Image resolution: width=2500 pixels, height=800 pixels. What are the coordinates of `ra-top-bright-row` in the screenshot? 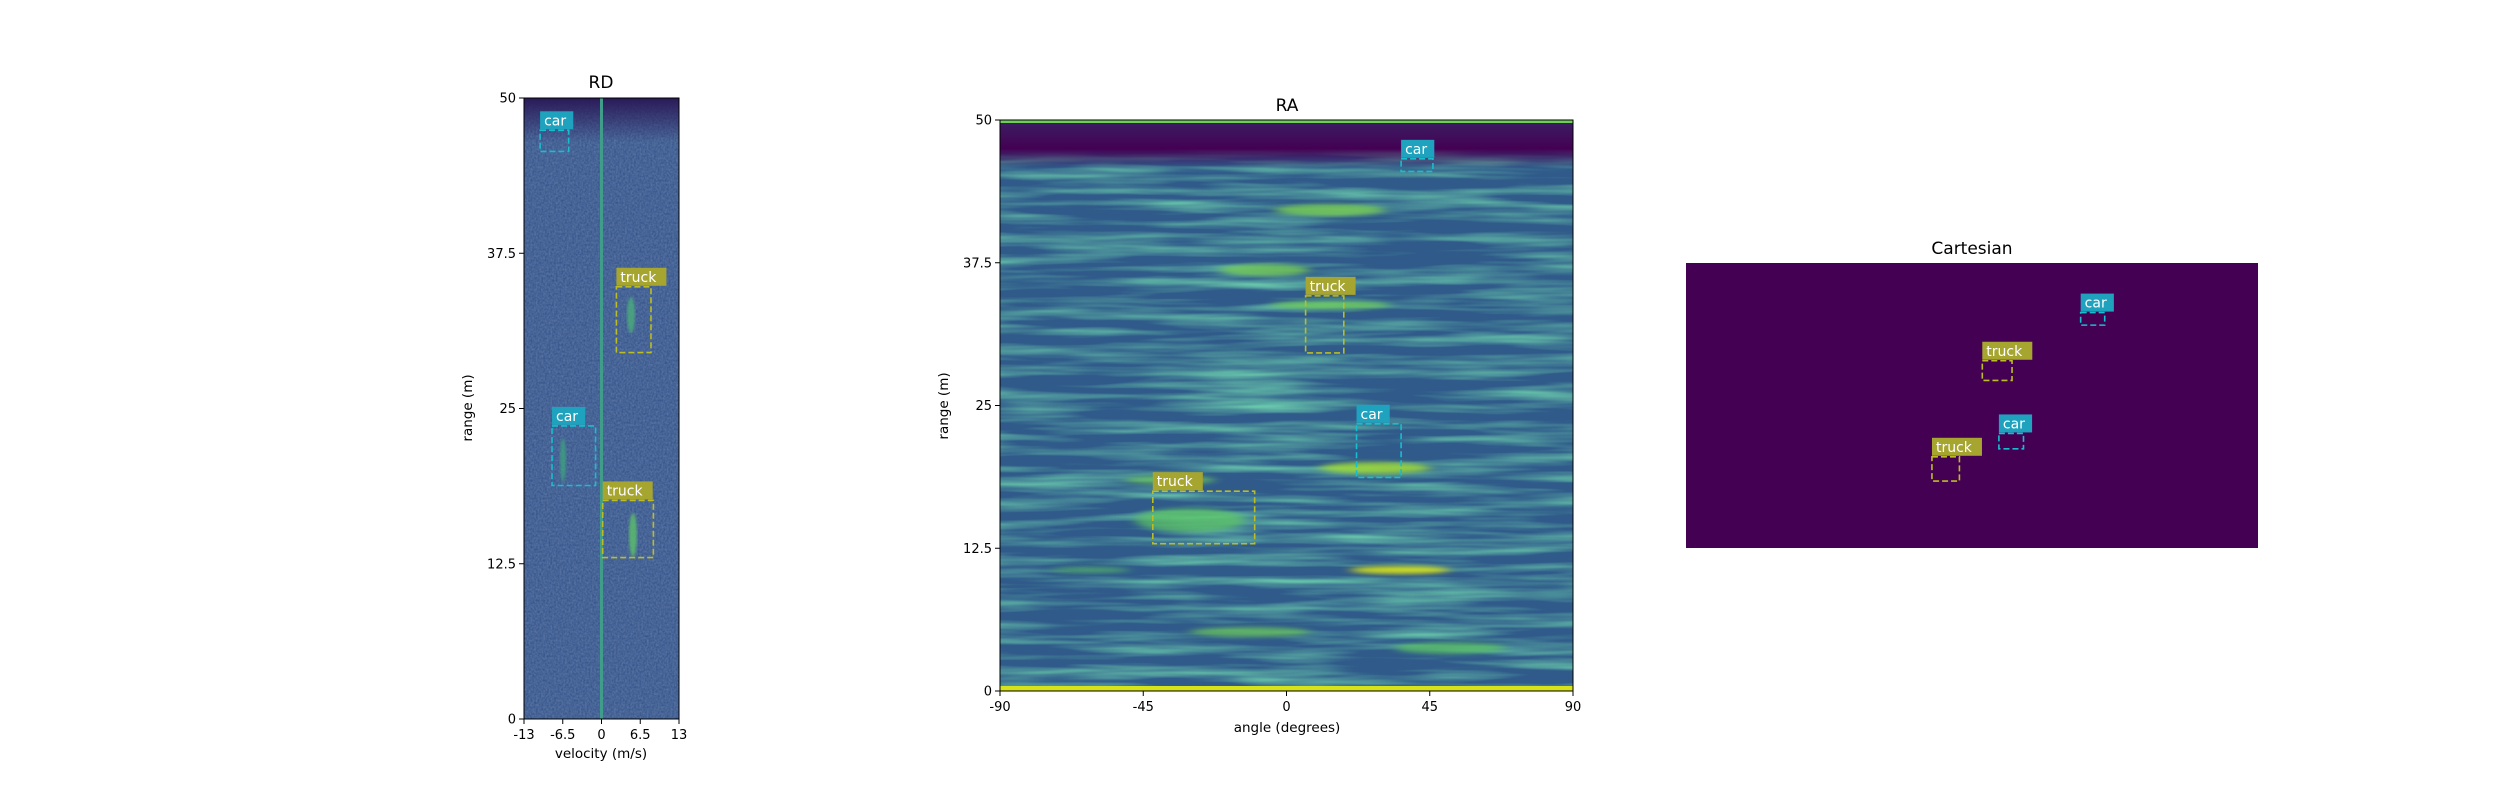 It's located at (1286, 121).